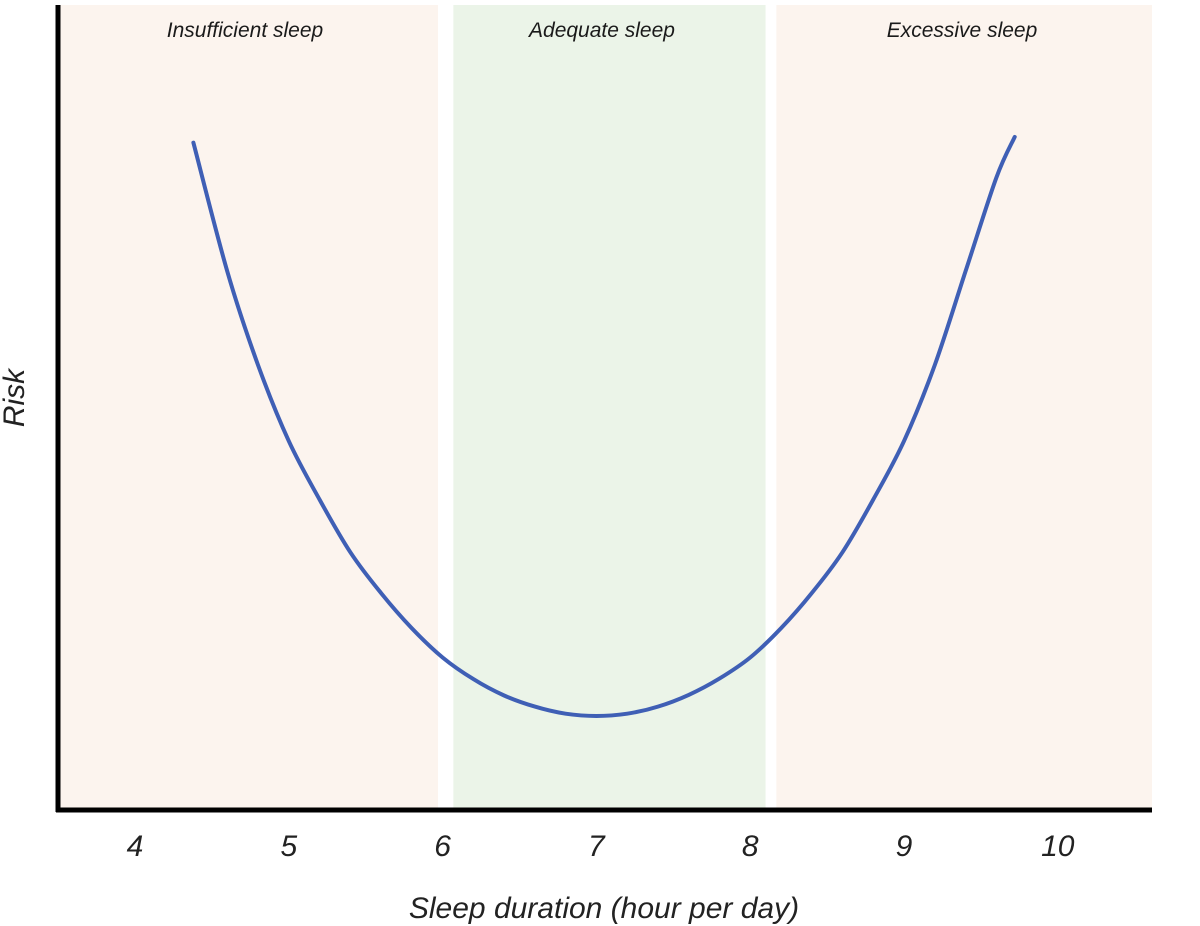  What do you see at coordinates (904, 846) in the screenshot?
I see `x-tick-label-9: 9` at bounding box center [904, 846].